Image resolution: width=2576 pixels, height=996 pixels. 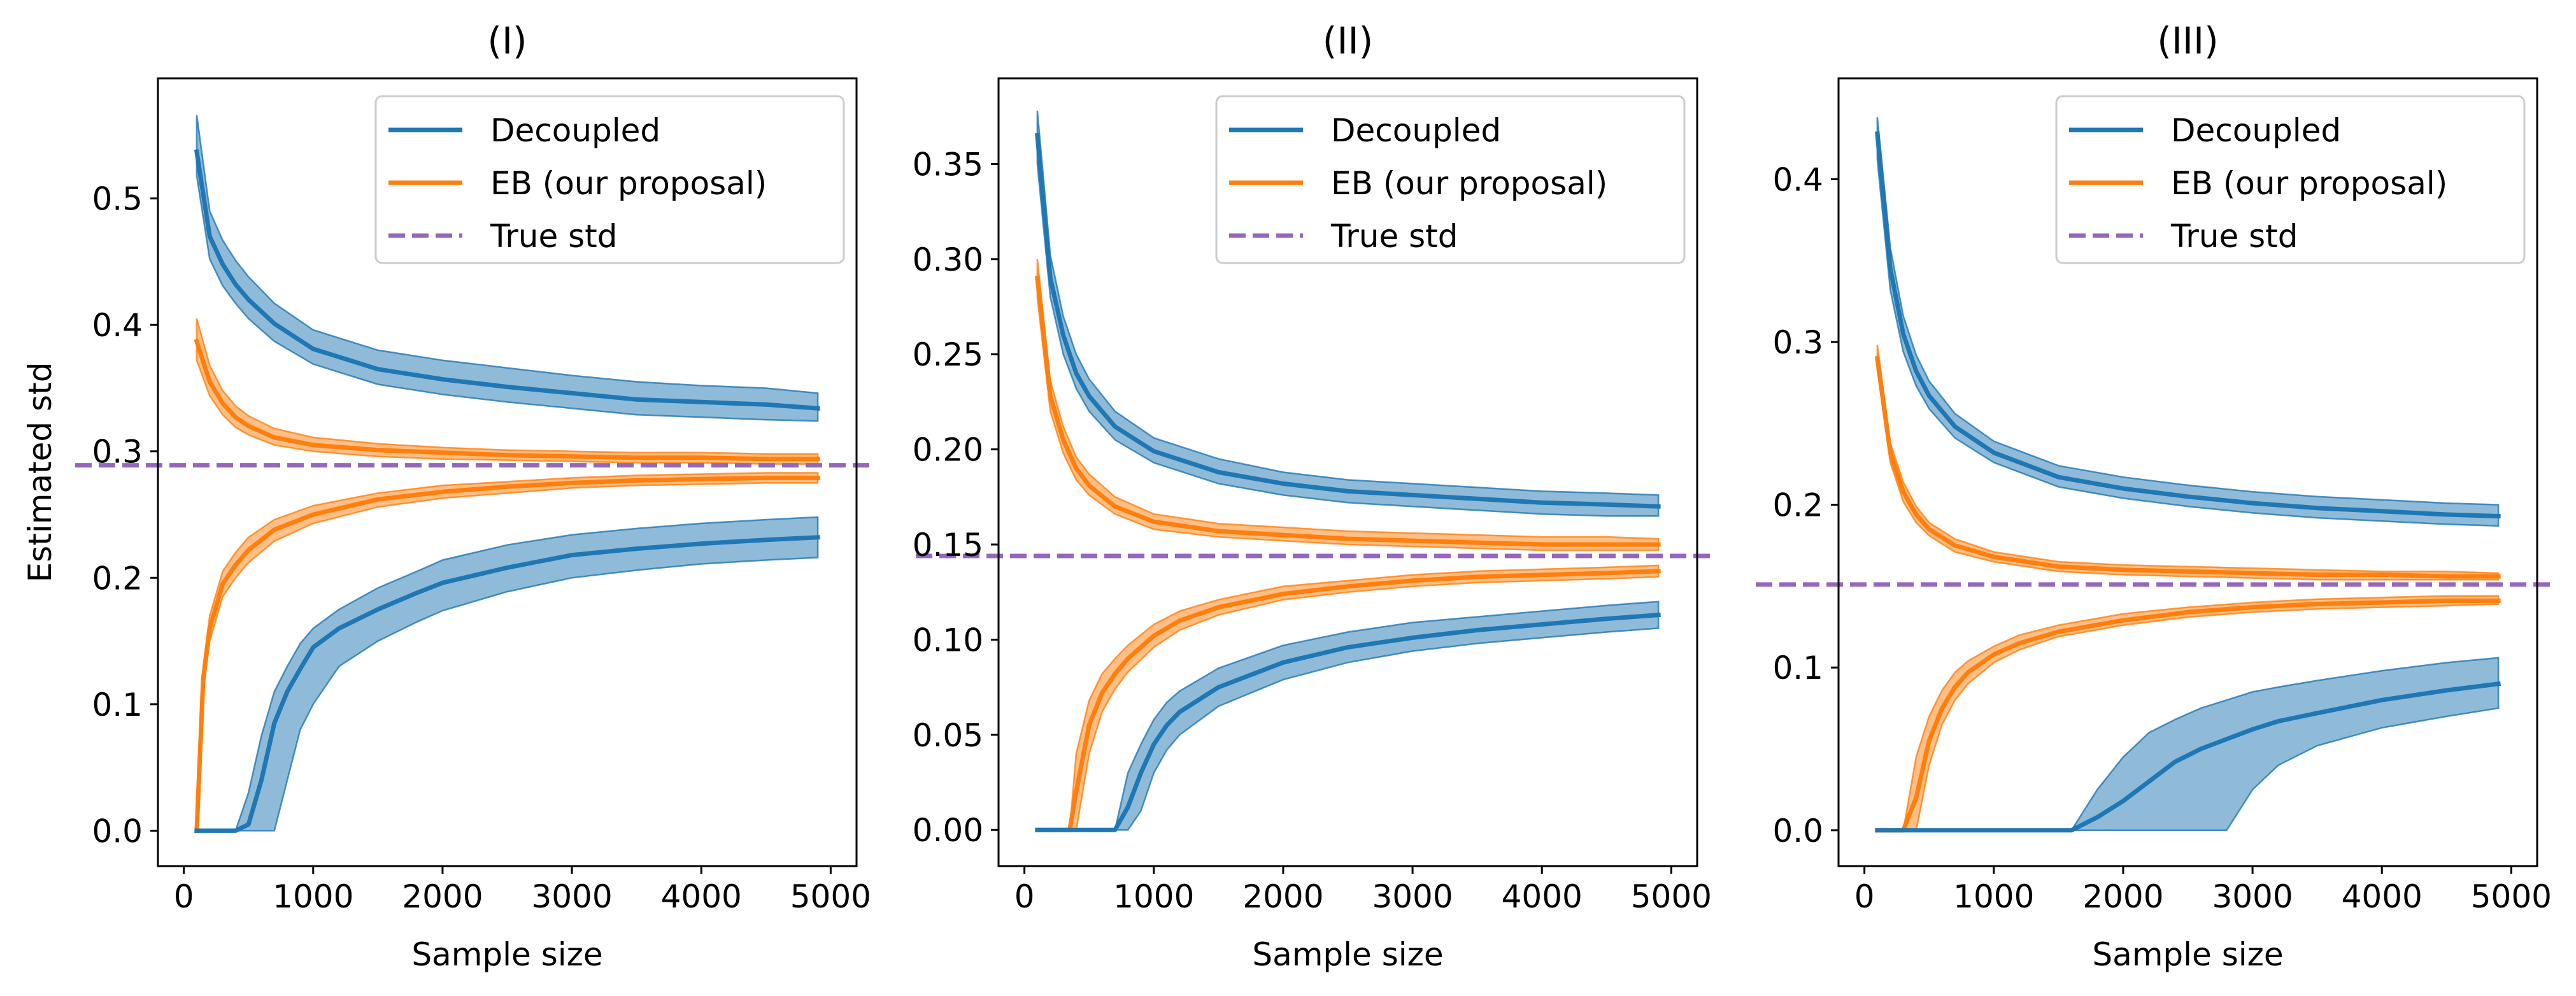 I want to click on y-tick-label: 0.20, so click(x=948, y=450).